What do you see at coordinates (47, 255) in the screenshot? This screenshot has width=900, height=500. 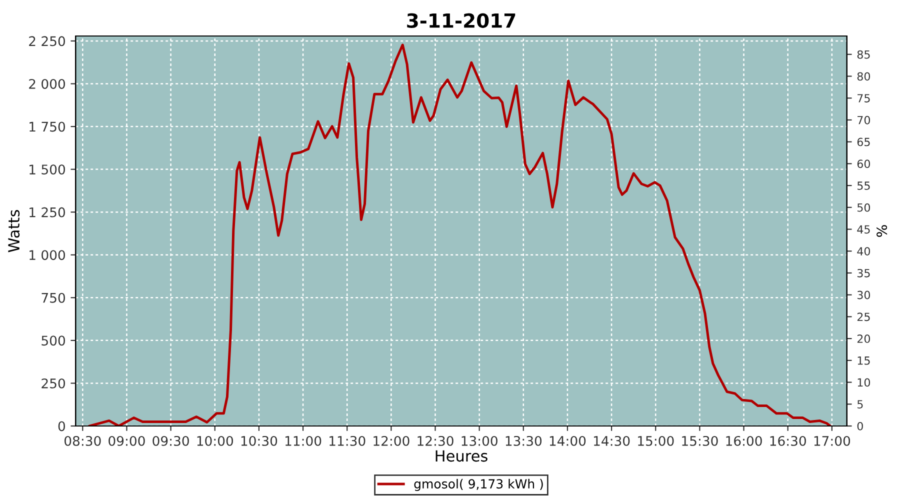 I see `y-tick-label: 1 000` at bounding box center [47, 255].